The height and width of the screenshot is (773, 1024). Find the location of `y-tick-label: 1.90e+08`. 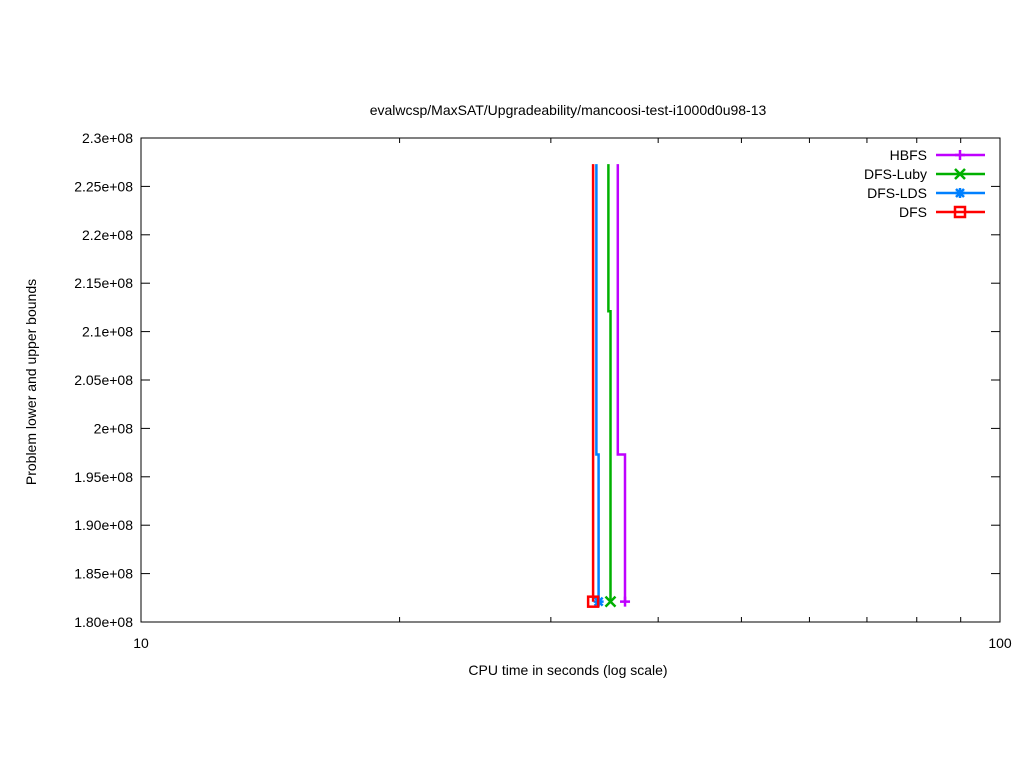

y-tick-label: 1.90e+08 is located at coordinates (103, 525).